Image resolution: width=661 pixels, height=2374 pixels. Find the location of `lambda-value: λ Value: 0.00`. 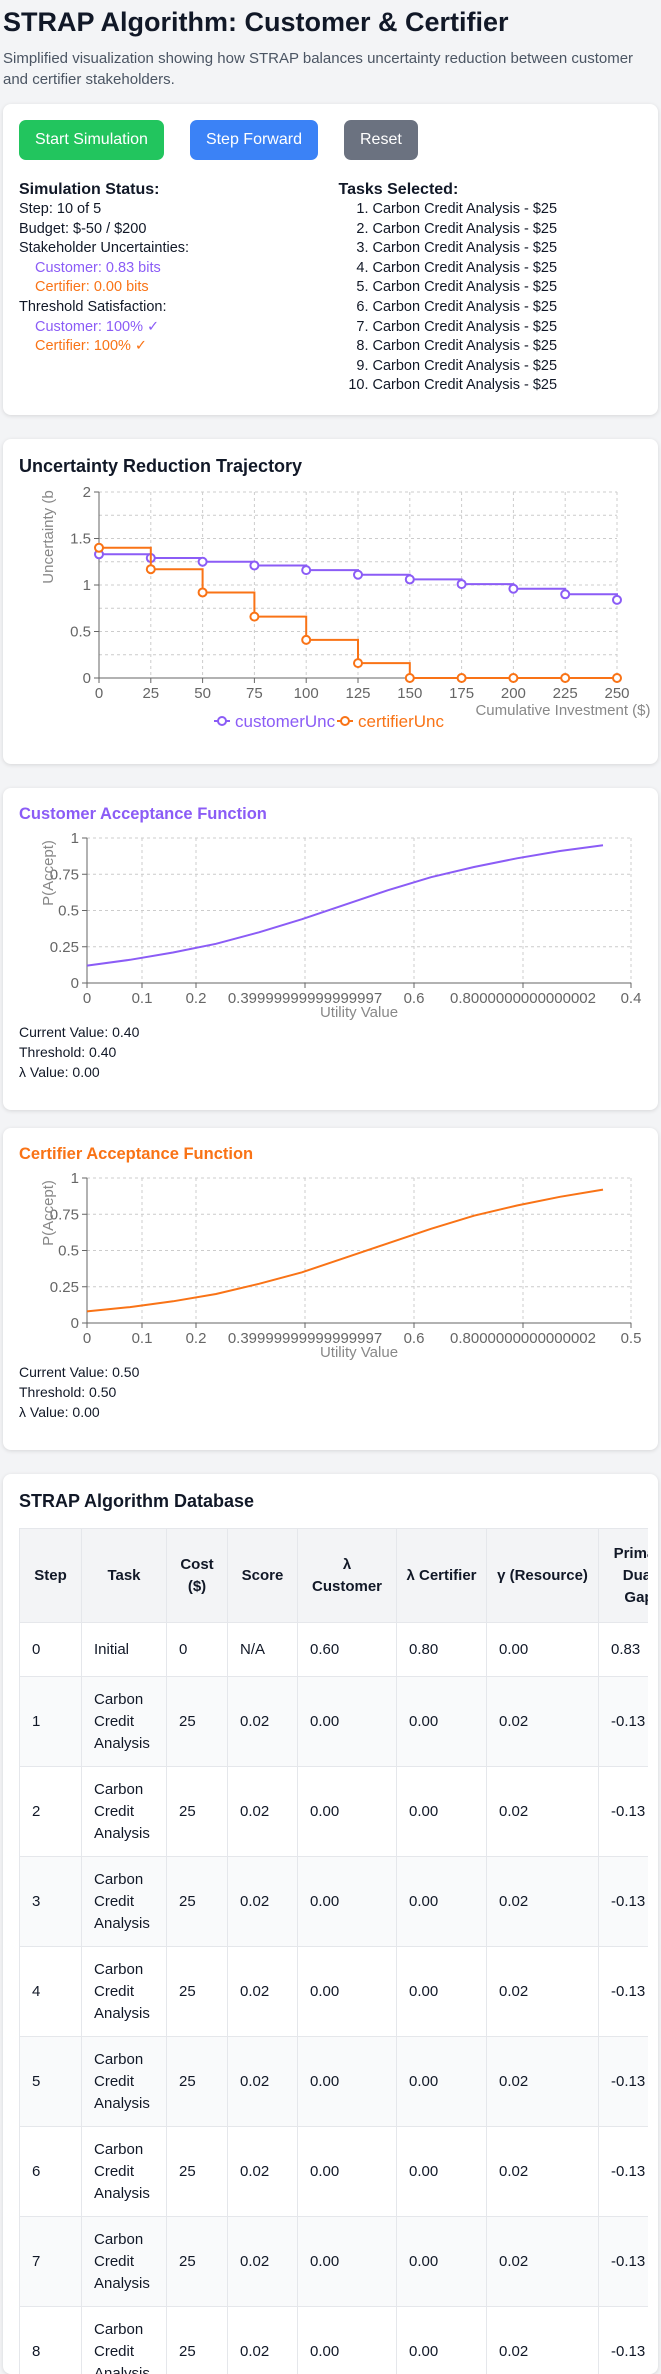

lambda-value: λ Value: 0.00 is located at coordinates (338, 1412).